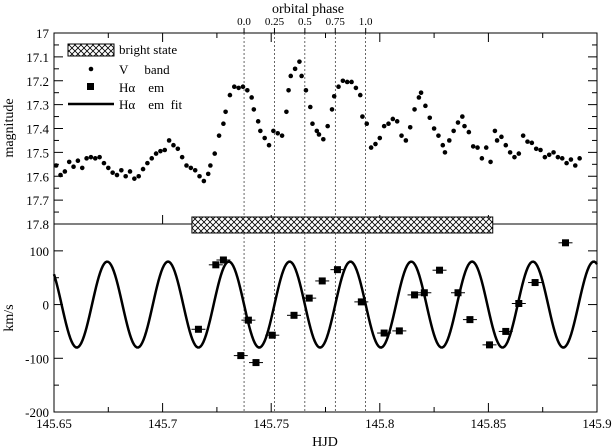 The height and width of the screenshot is (448, 616). I want to click on magnitude-tick-label: 17.4, so click(37, 129).